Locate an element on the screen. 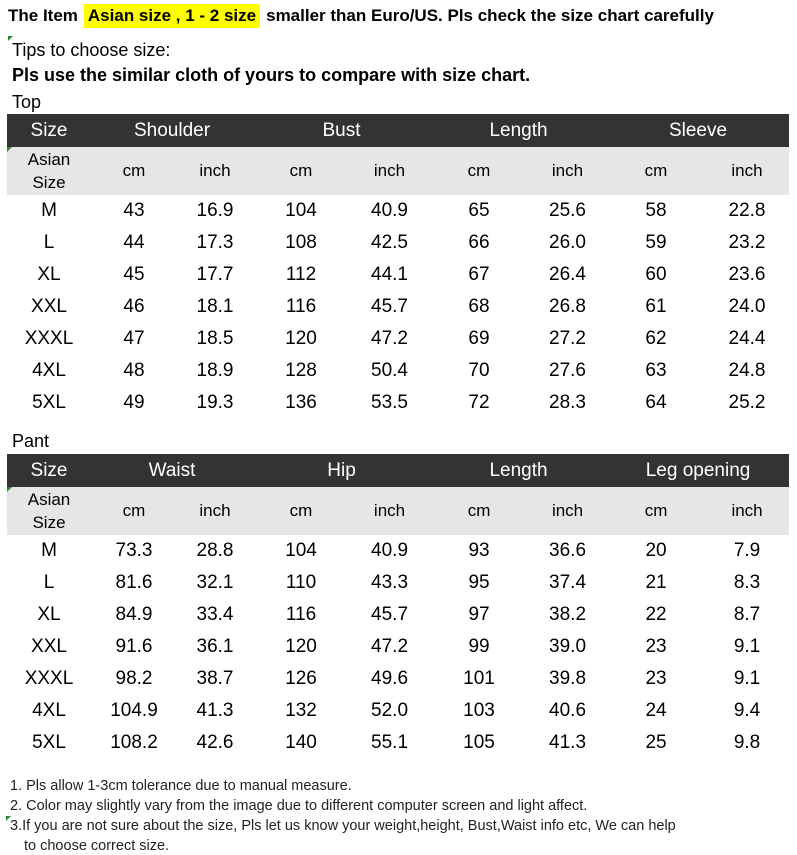  header-shoulder: Shoulder is located at coordinates (172, 130).